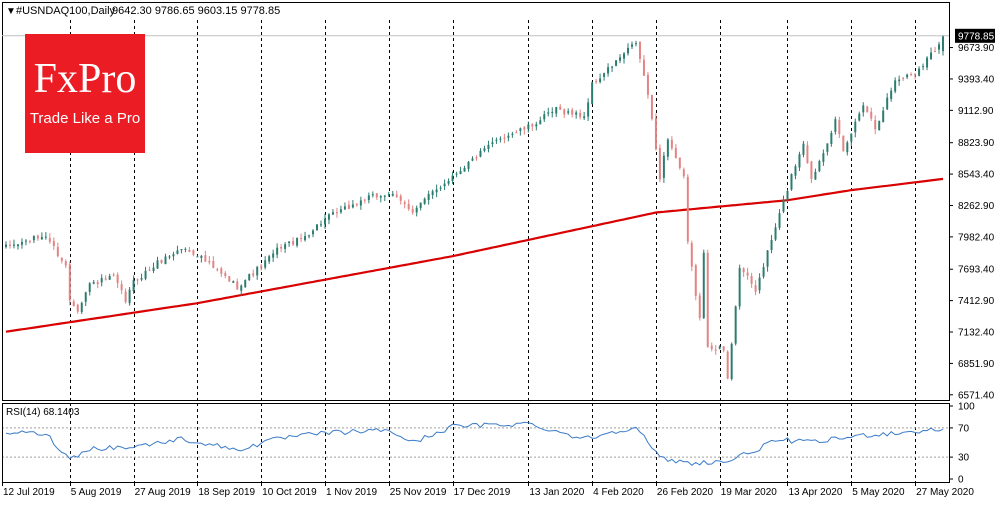 The image size is (1000, 505). I want to click on logo-brand: FxPro, so click(85, 79).